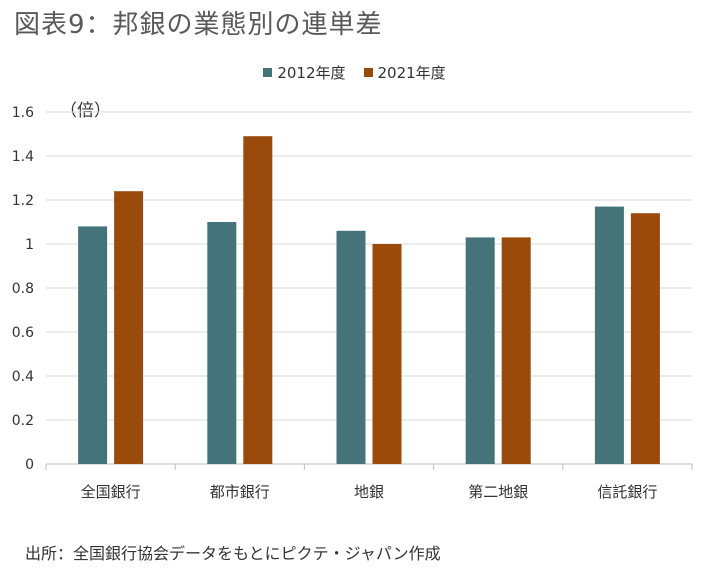 Image resolution: width=709 pixels, height=574 pixels. I want to click on legend-swatch-2021, so click(368, 72).